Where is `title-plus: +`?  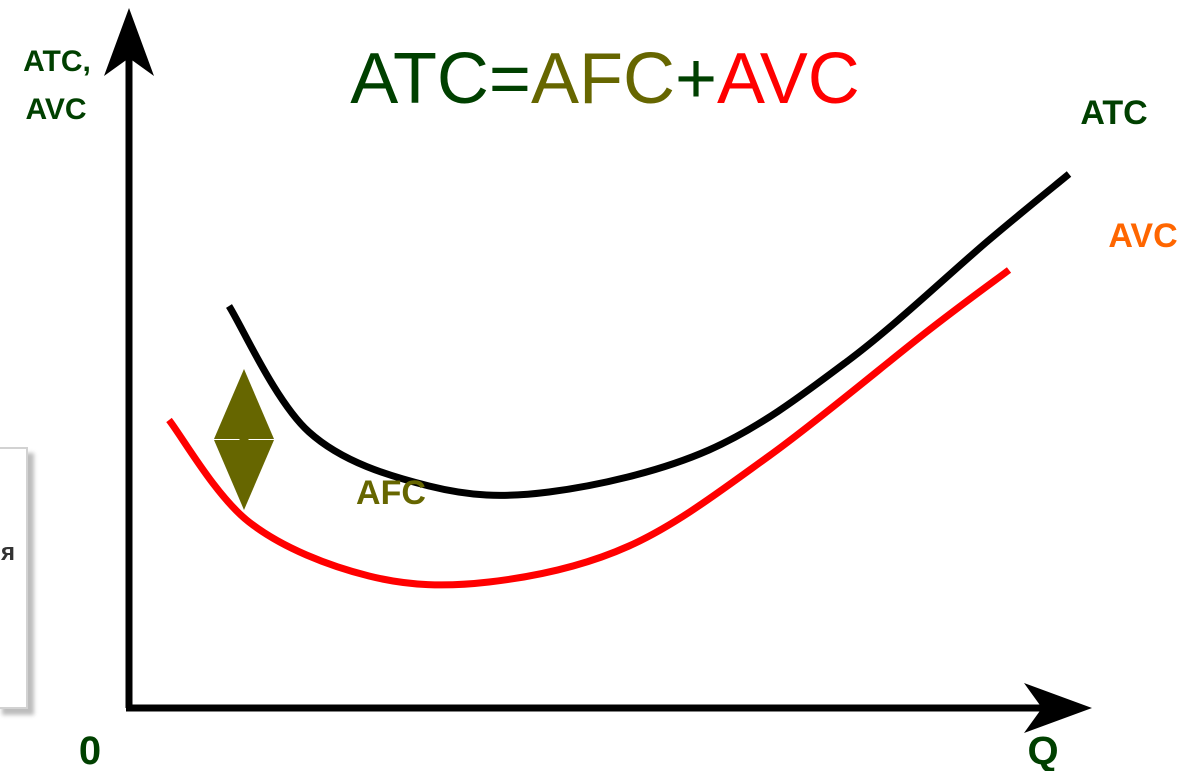 title-plus: + is located at coordinates (696, 79).